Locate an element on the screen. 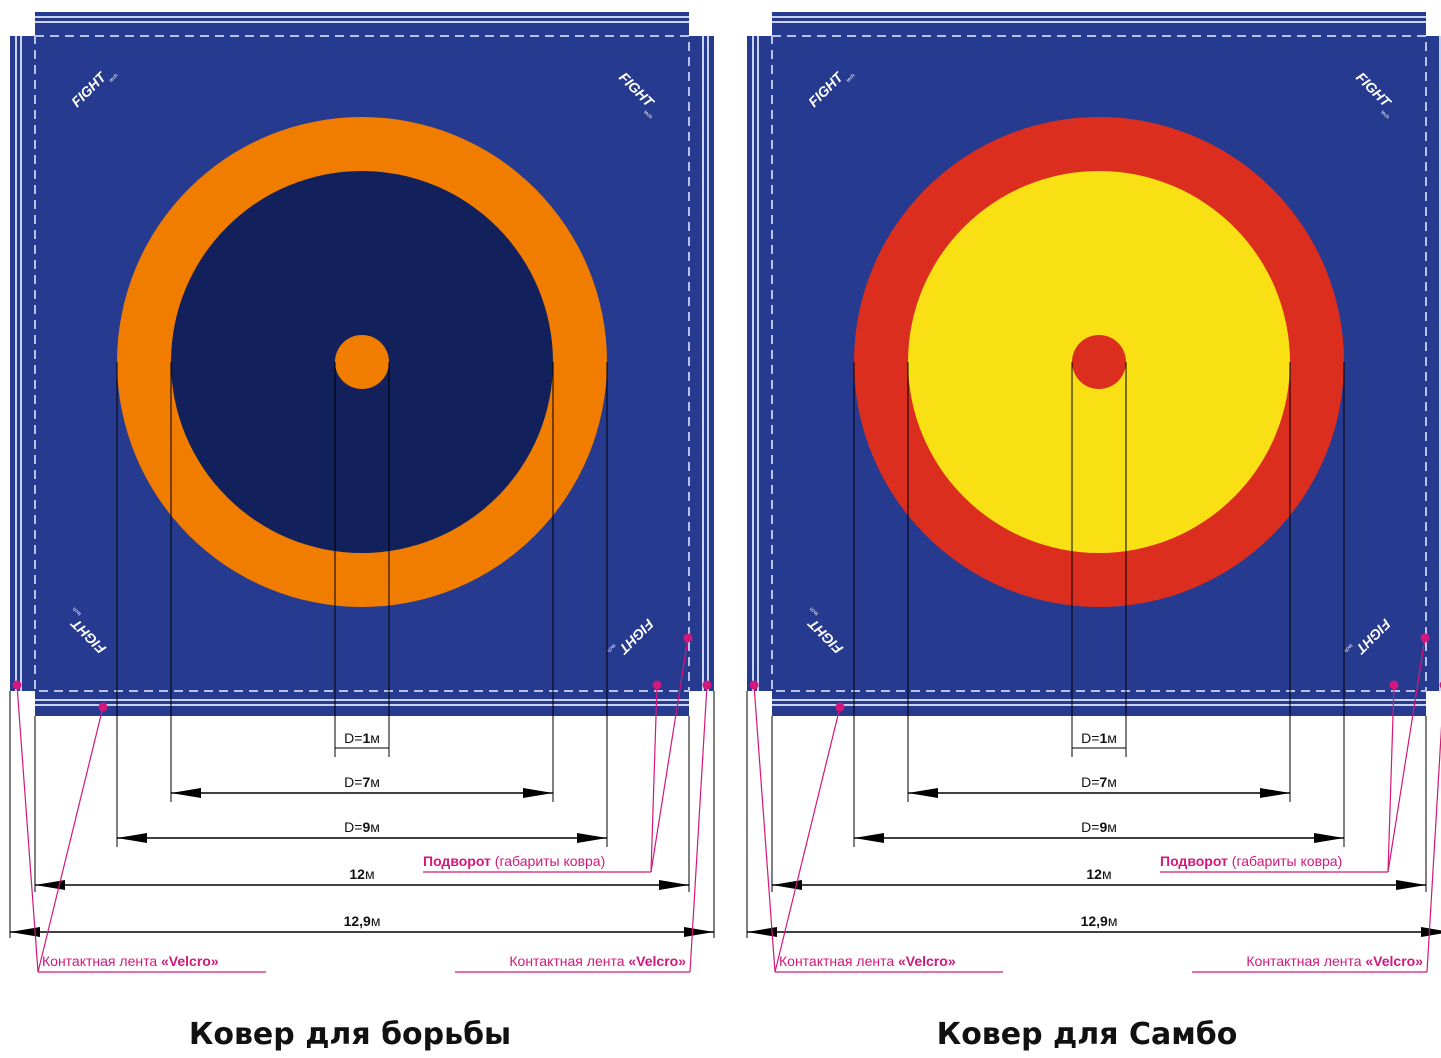 The height and width of the screenshot is (1058, 1441). velcro-right-point is located at coordinates (707, 685).